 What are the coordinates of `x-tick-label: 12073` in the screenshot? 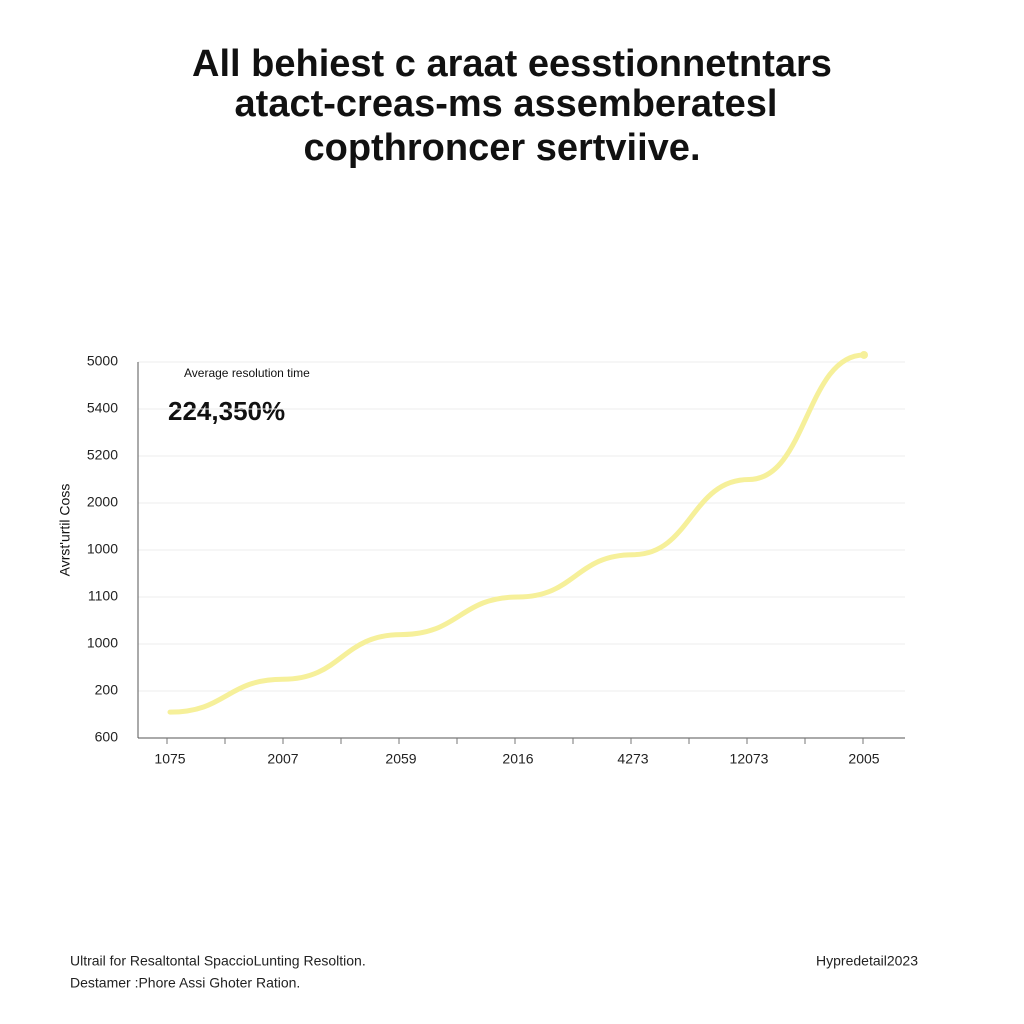 It's located at (749, 759).